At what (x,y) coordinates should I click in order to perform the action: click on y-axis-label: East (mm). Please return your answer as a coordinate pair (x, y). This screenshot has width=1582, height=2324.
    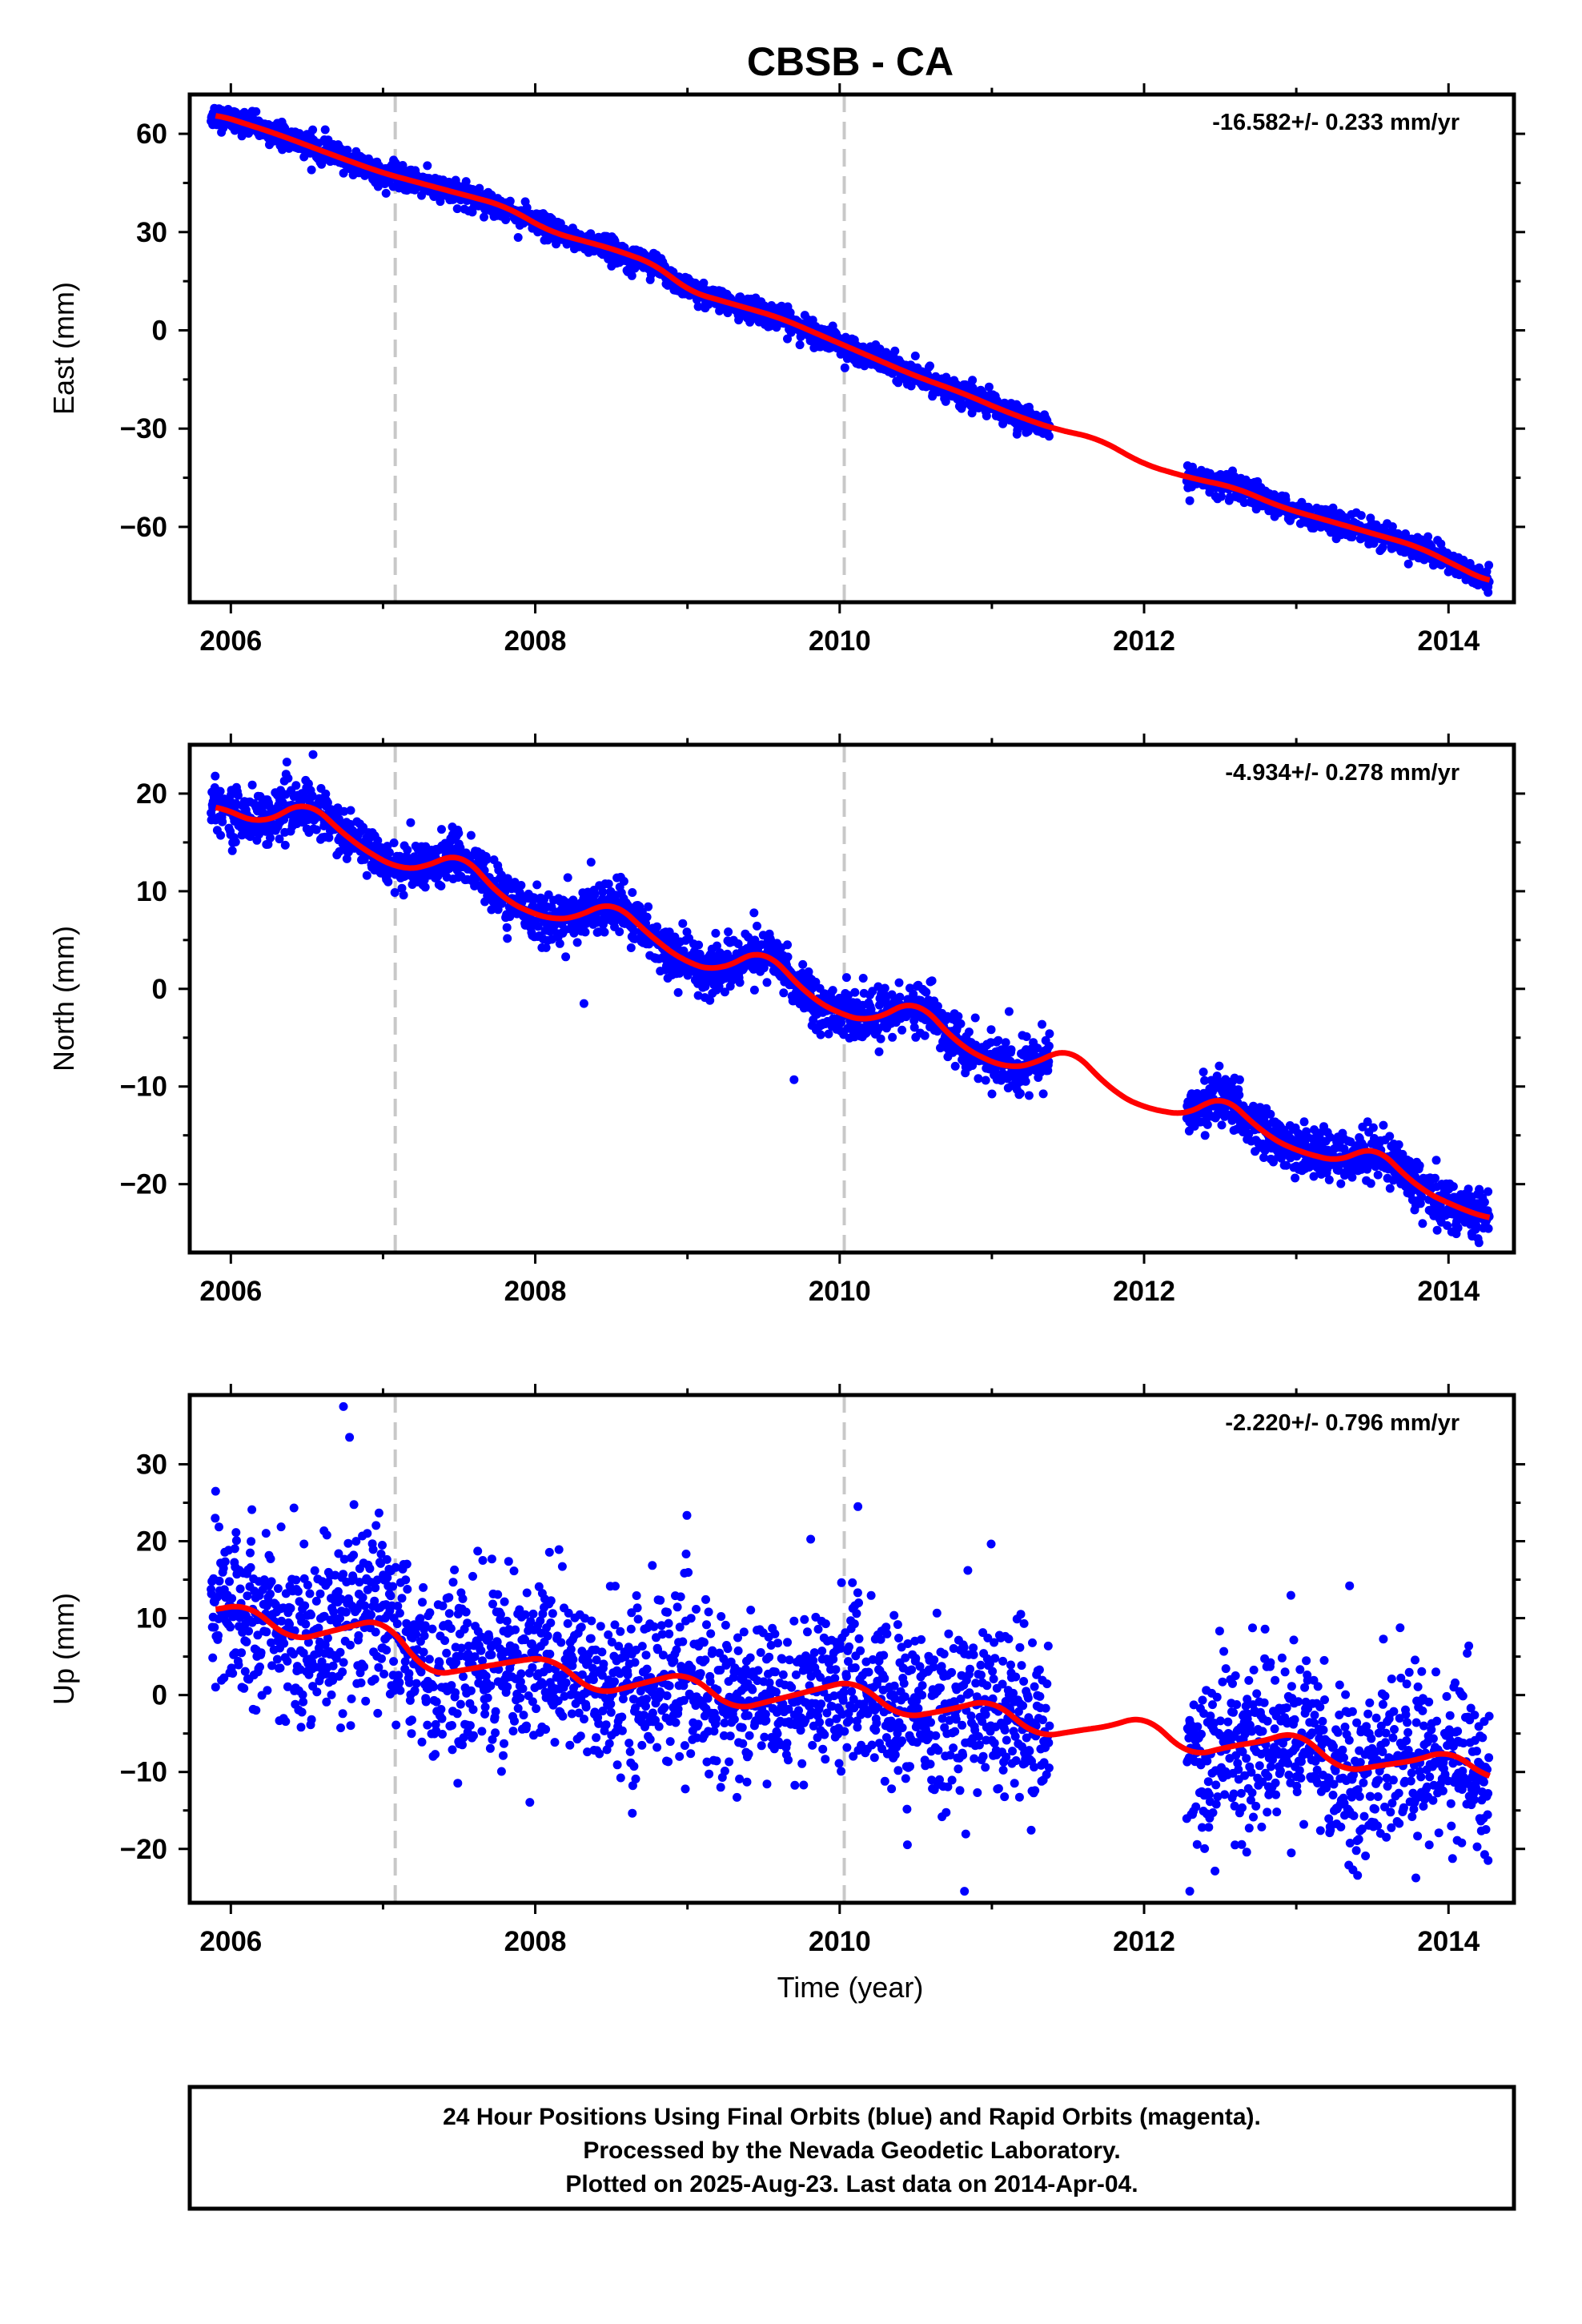
    Looking at the image, I should click on (64, 348).